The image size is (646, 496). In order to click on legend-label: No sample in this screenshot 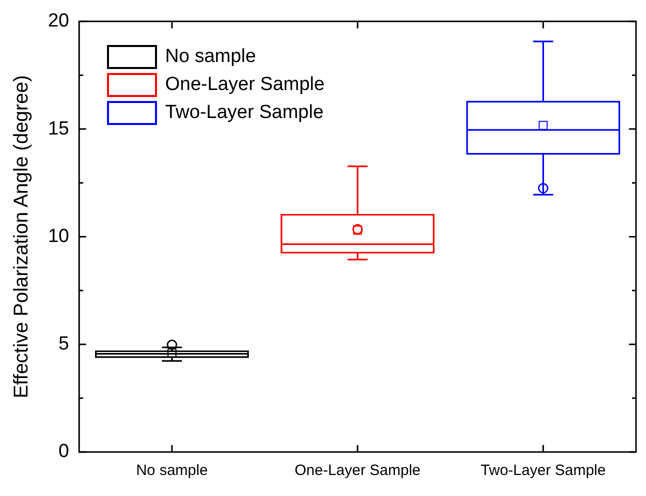, I will do `click(210, 57)`.